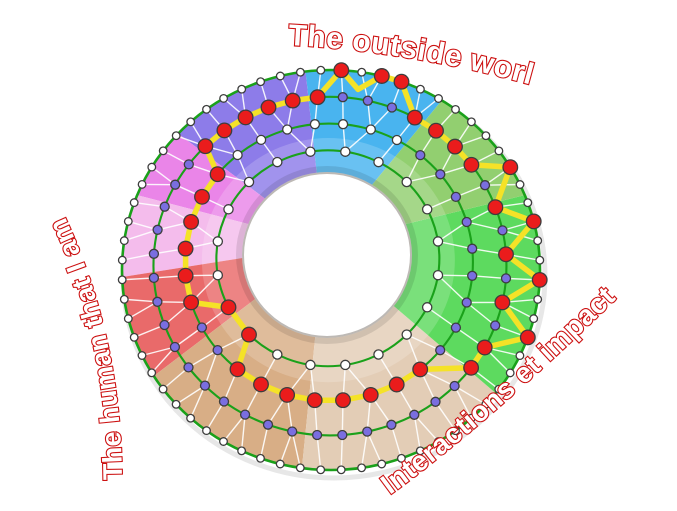 This screenshot has width=677, height=511. What do you see at coordinates (234, 383) in the screenshot?
I see `segment-dark-tan` at bounding box center [234, 383].